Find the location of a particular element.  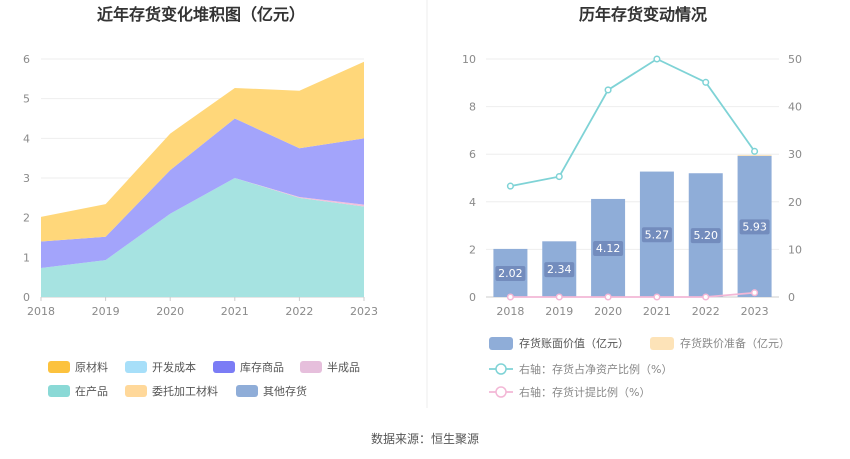

bar-data-label: 2.34 is located at coordinates (559, 269).